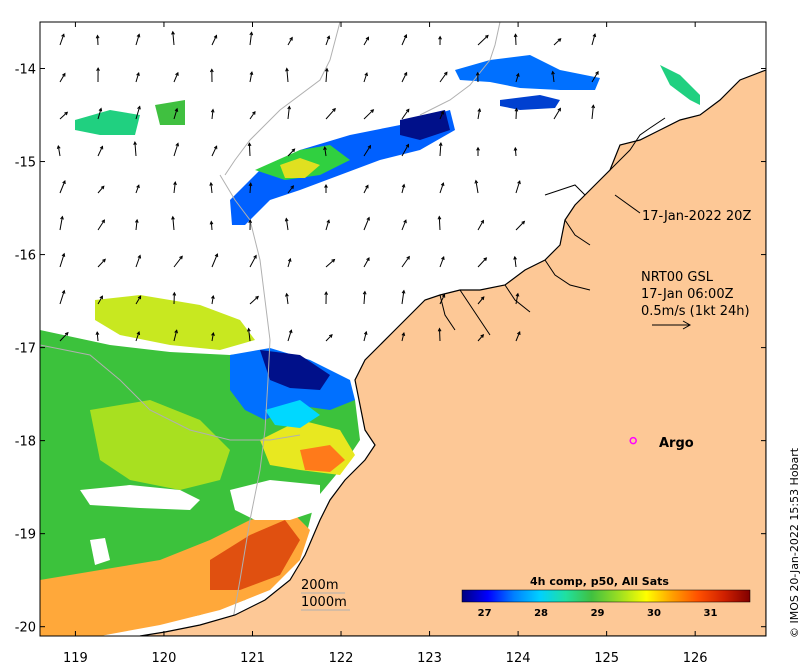 This screenshot has height=672, width=810. What do you see at coordinates (341, 658) in the screenshot?
I see `x-tick-label: 122` at bounding box center [341, 658].